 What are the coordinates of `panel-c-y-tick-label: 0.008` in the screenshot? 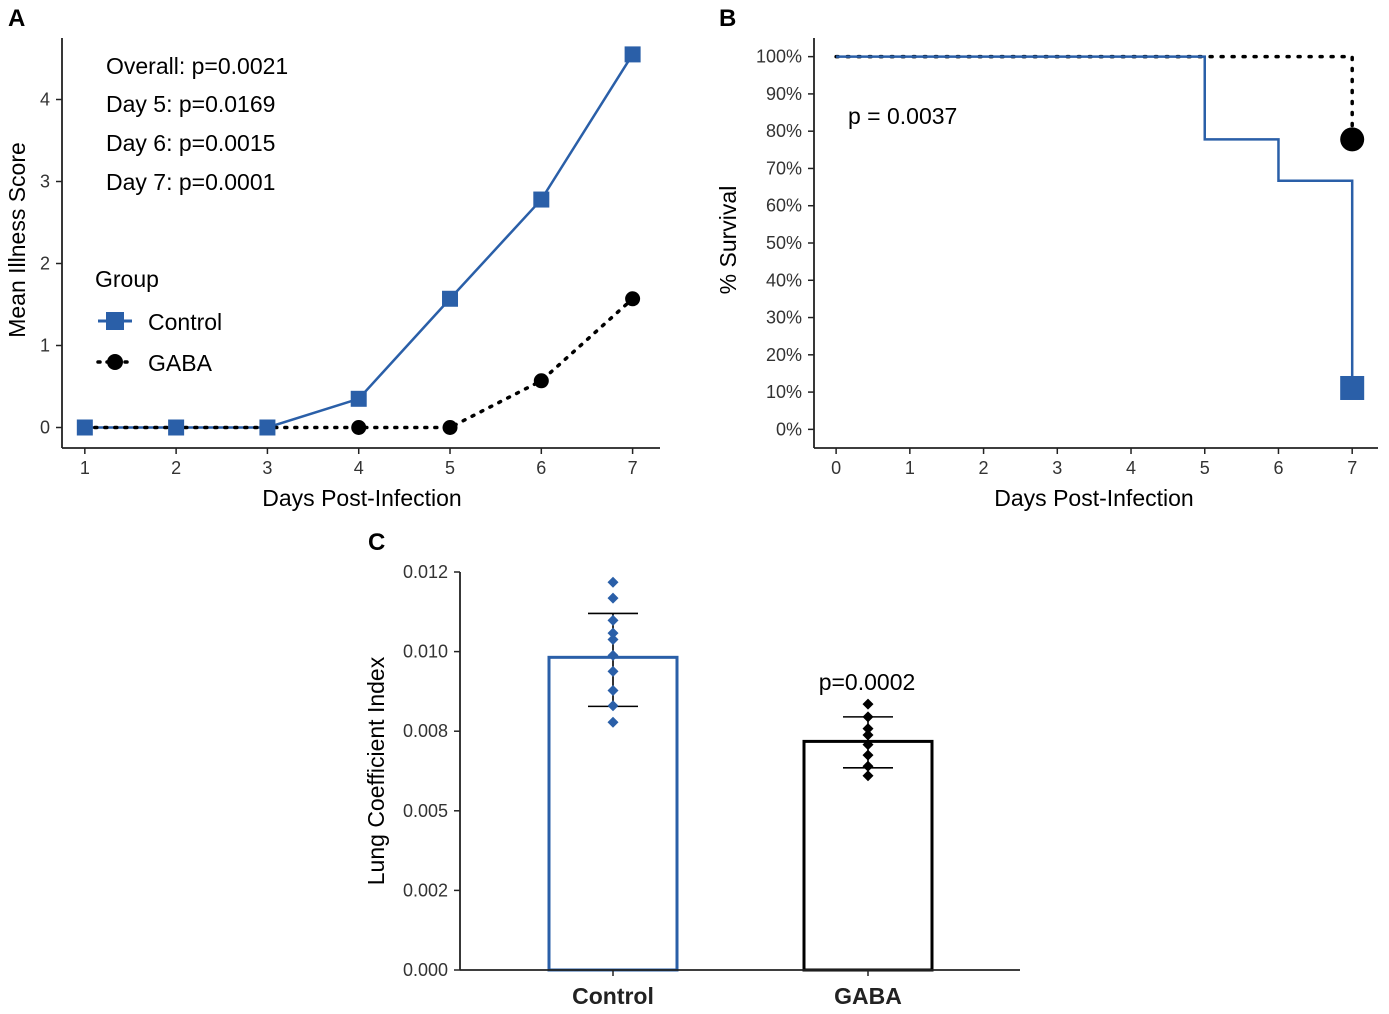 It's located at (425, 731).